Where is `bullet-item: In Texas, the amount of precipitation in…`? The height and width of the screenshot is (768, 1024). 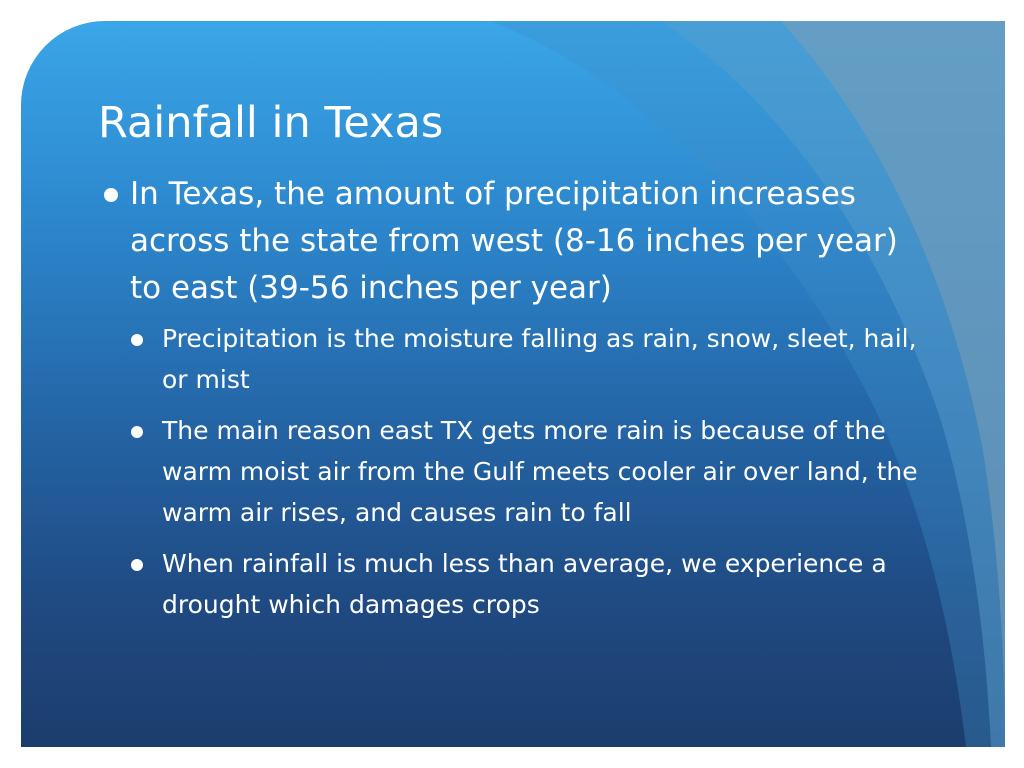
bullet-item: In Texas, the amount of precipitation in… is located at coordinates (514, 241).